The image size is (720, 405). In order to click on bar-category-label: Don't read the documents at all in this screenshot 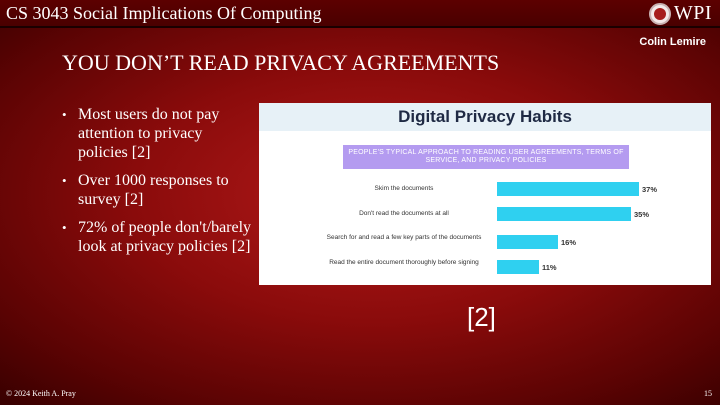, I will do `click(404, 213)`.